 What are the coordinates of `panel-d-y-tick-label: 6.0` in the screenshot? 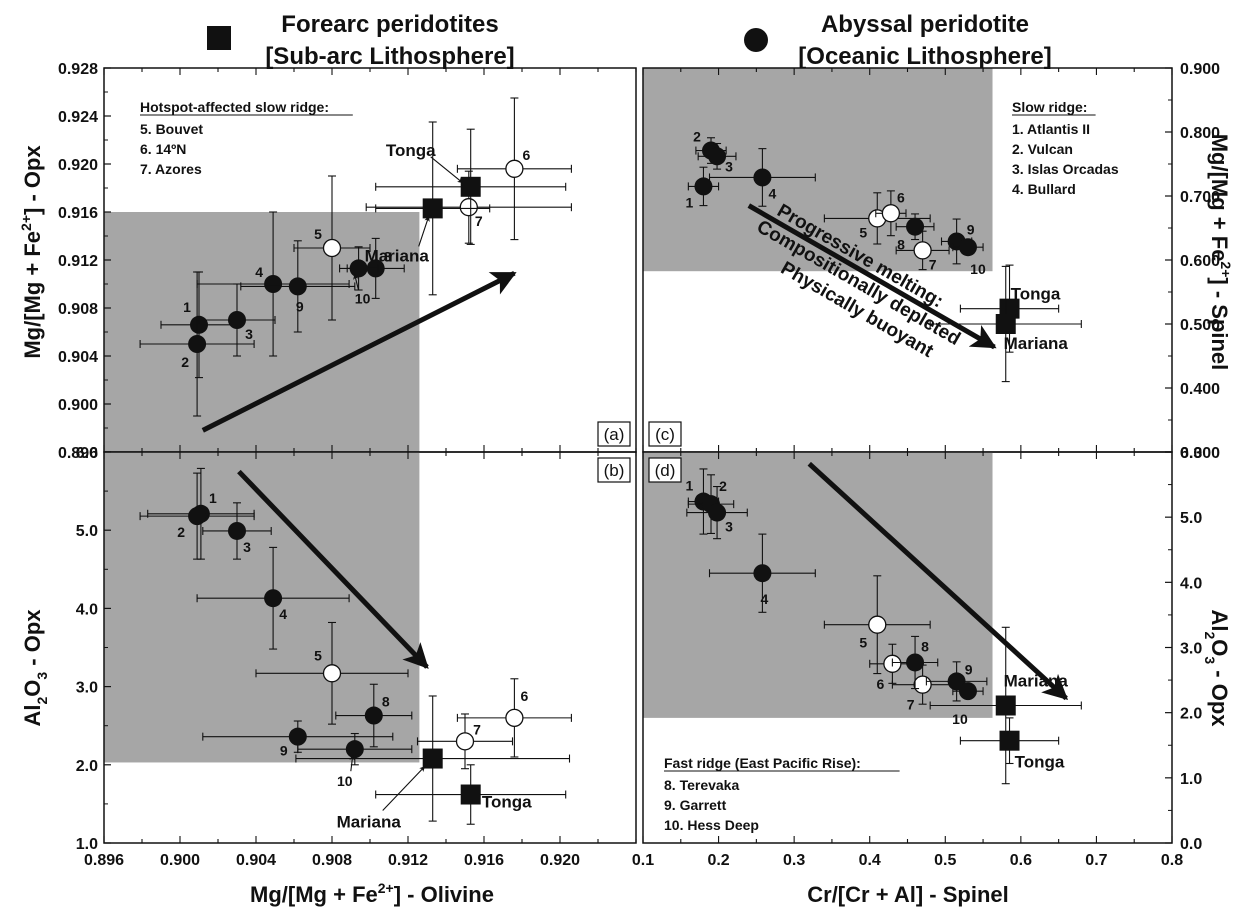 It's located at (1191, 453).